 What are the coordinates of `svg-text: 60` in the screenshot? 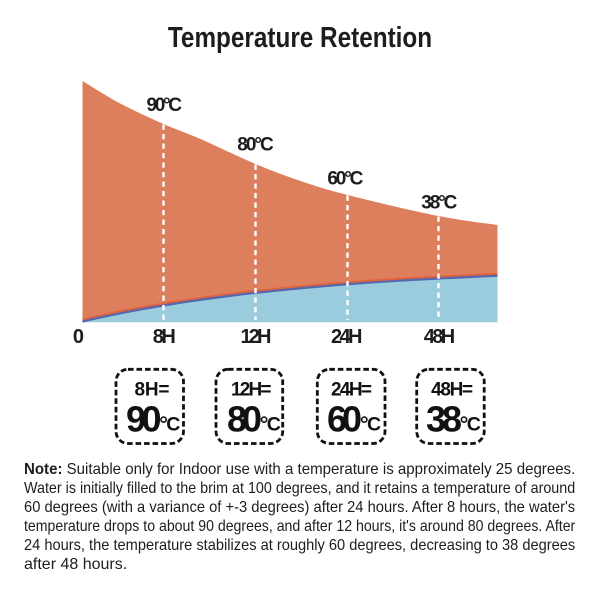 It's located at (344, 419).